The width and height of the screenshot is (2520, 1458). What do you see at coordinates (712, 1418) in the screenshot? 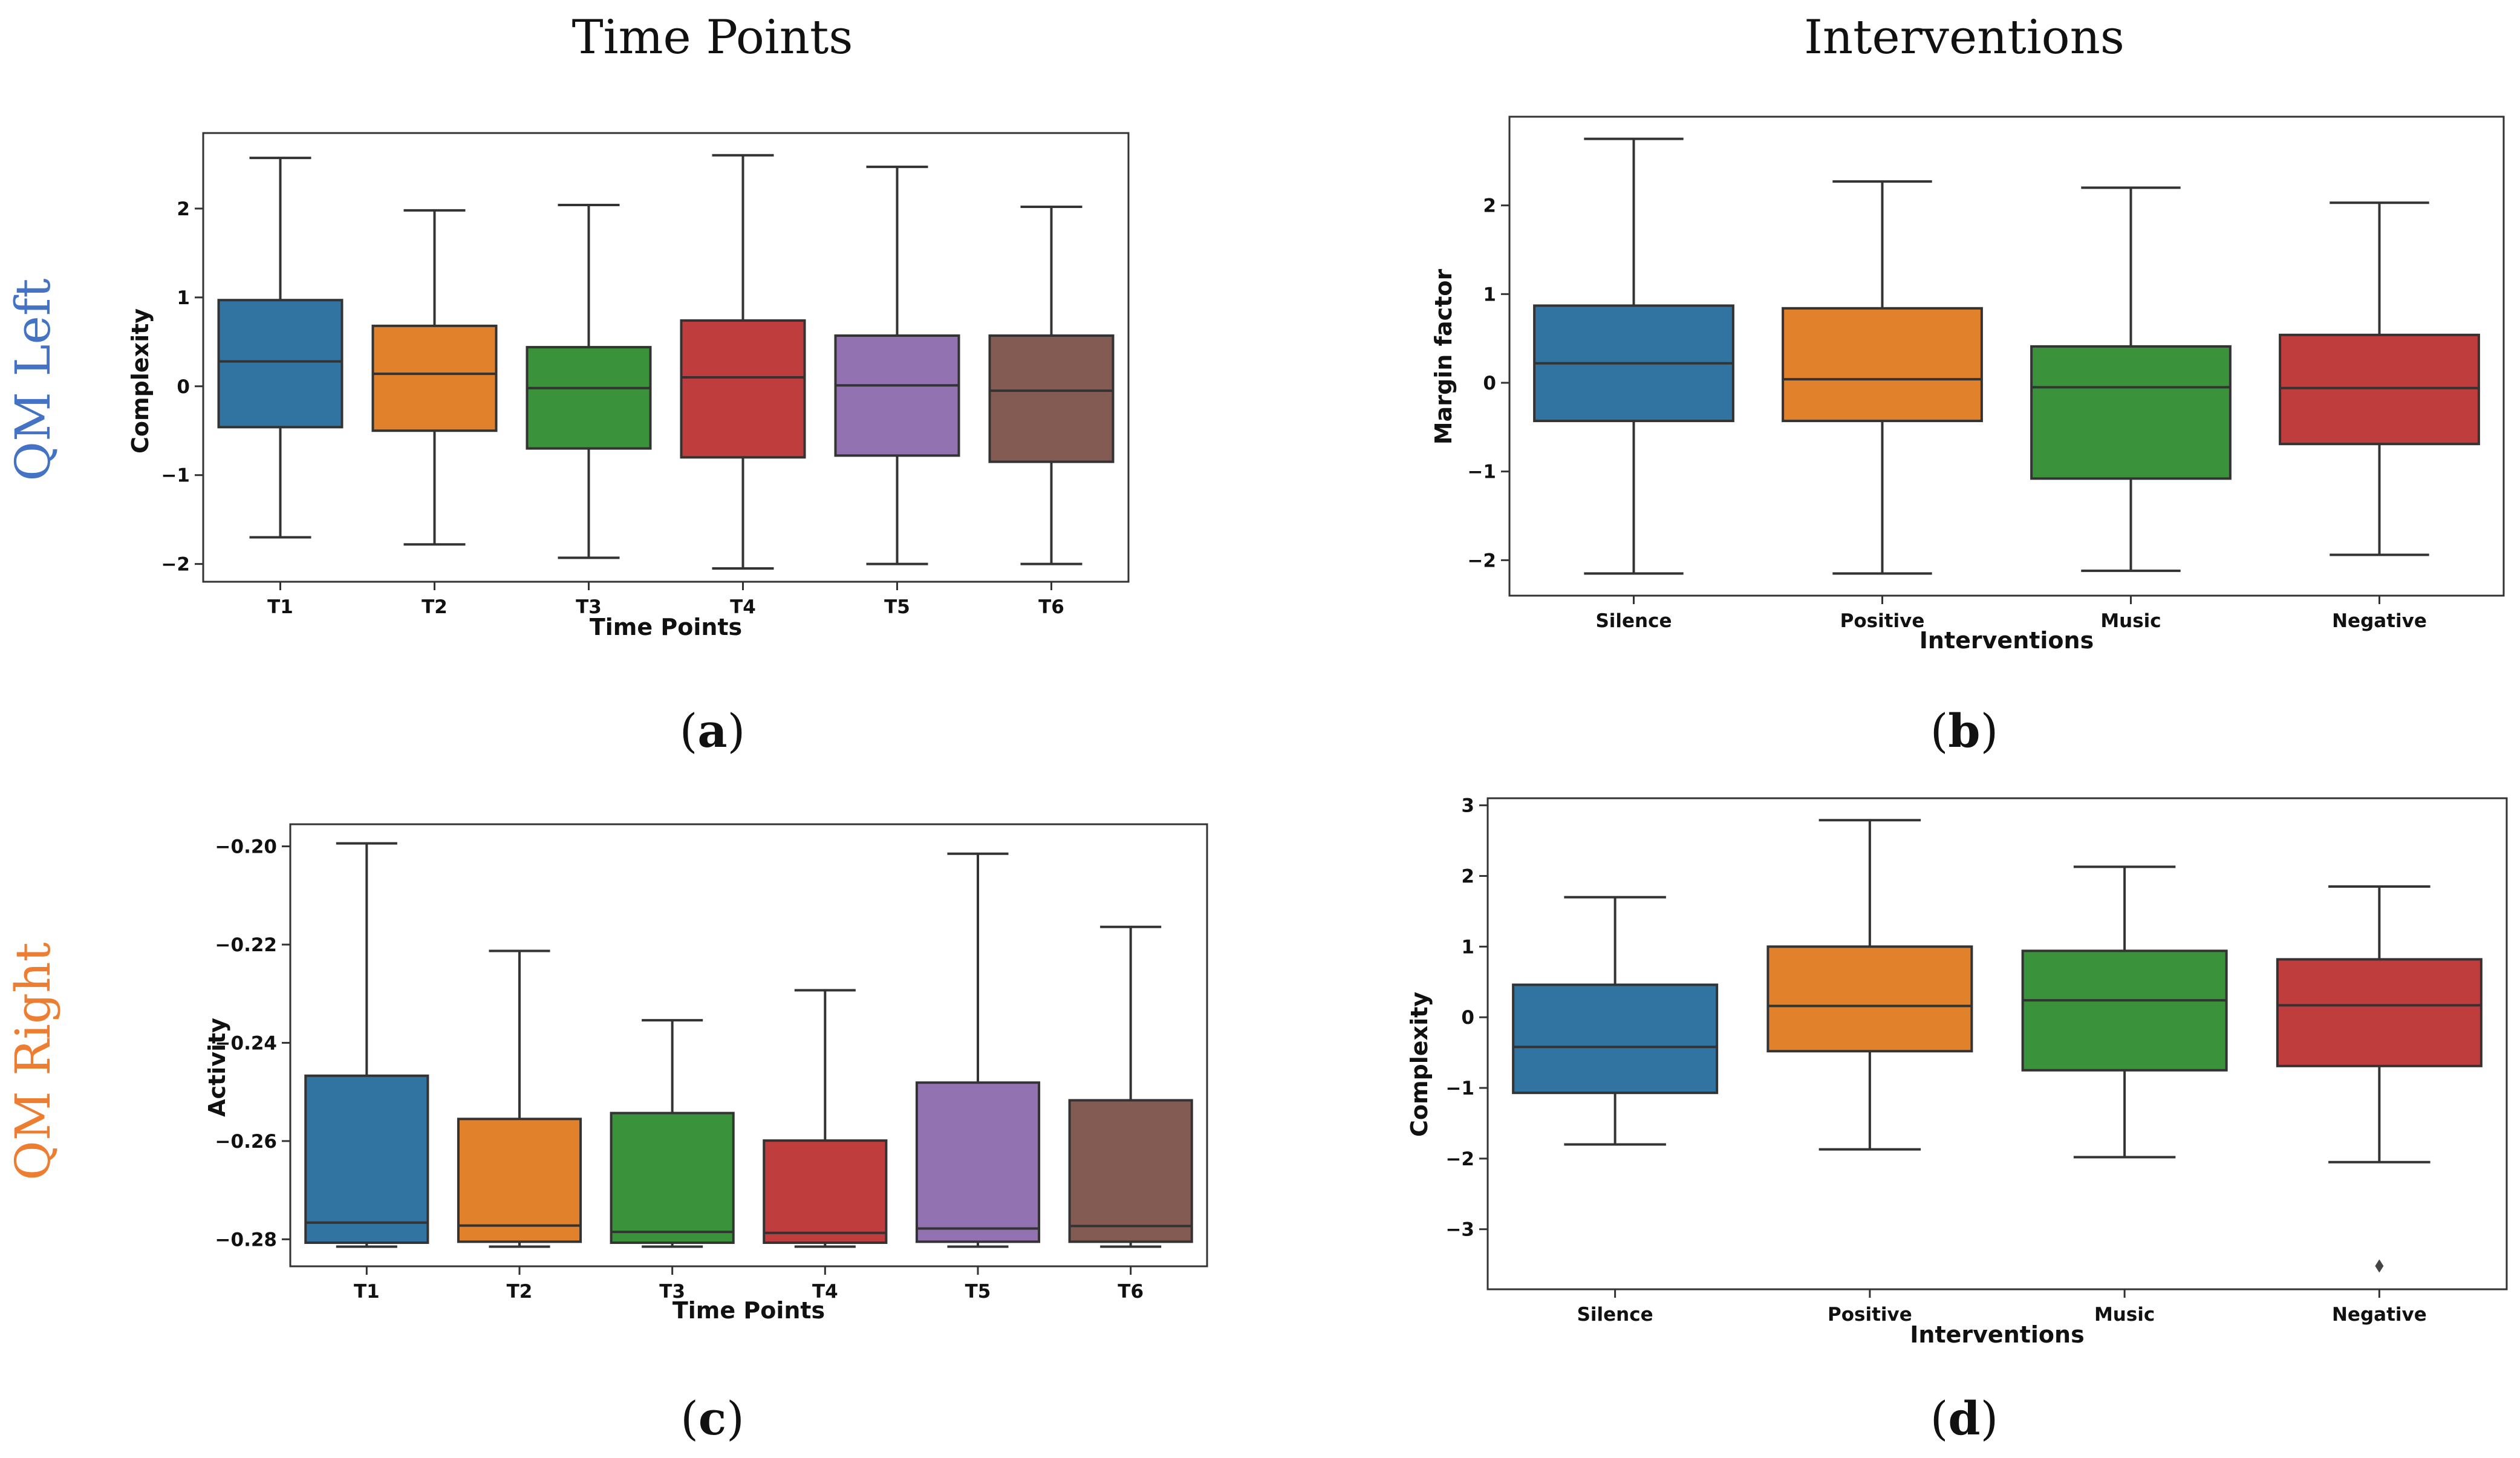
I see `panel-label-c: (c)` at bounding box center [712, 1418].